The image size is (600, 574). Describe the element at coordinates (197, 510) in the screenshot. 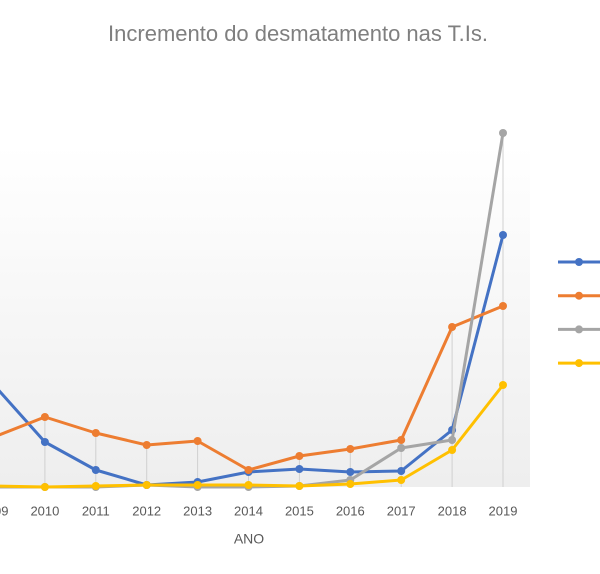

I see `x-tick-label: 2013` at that location.